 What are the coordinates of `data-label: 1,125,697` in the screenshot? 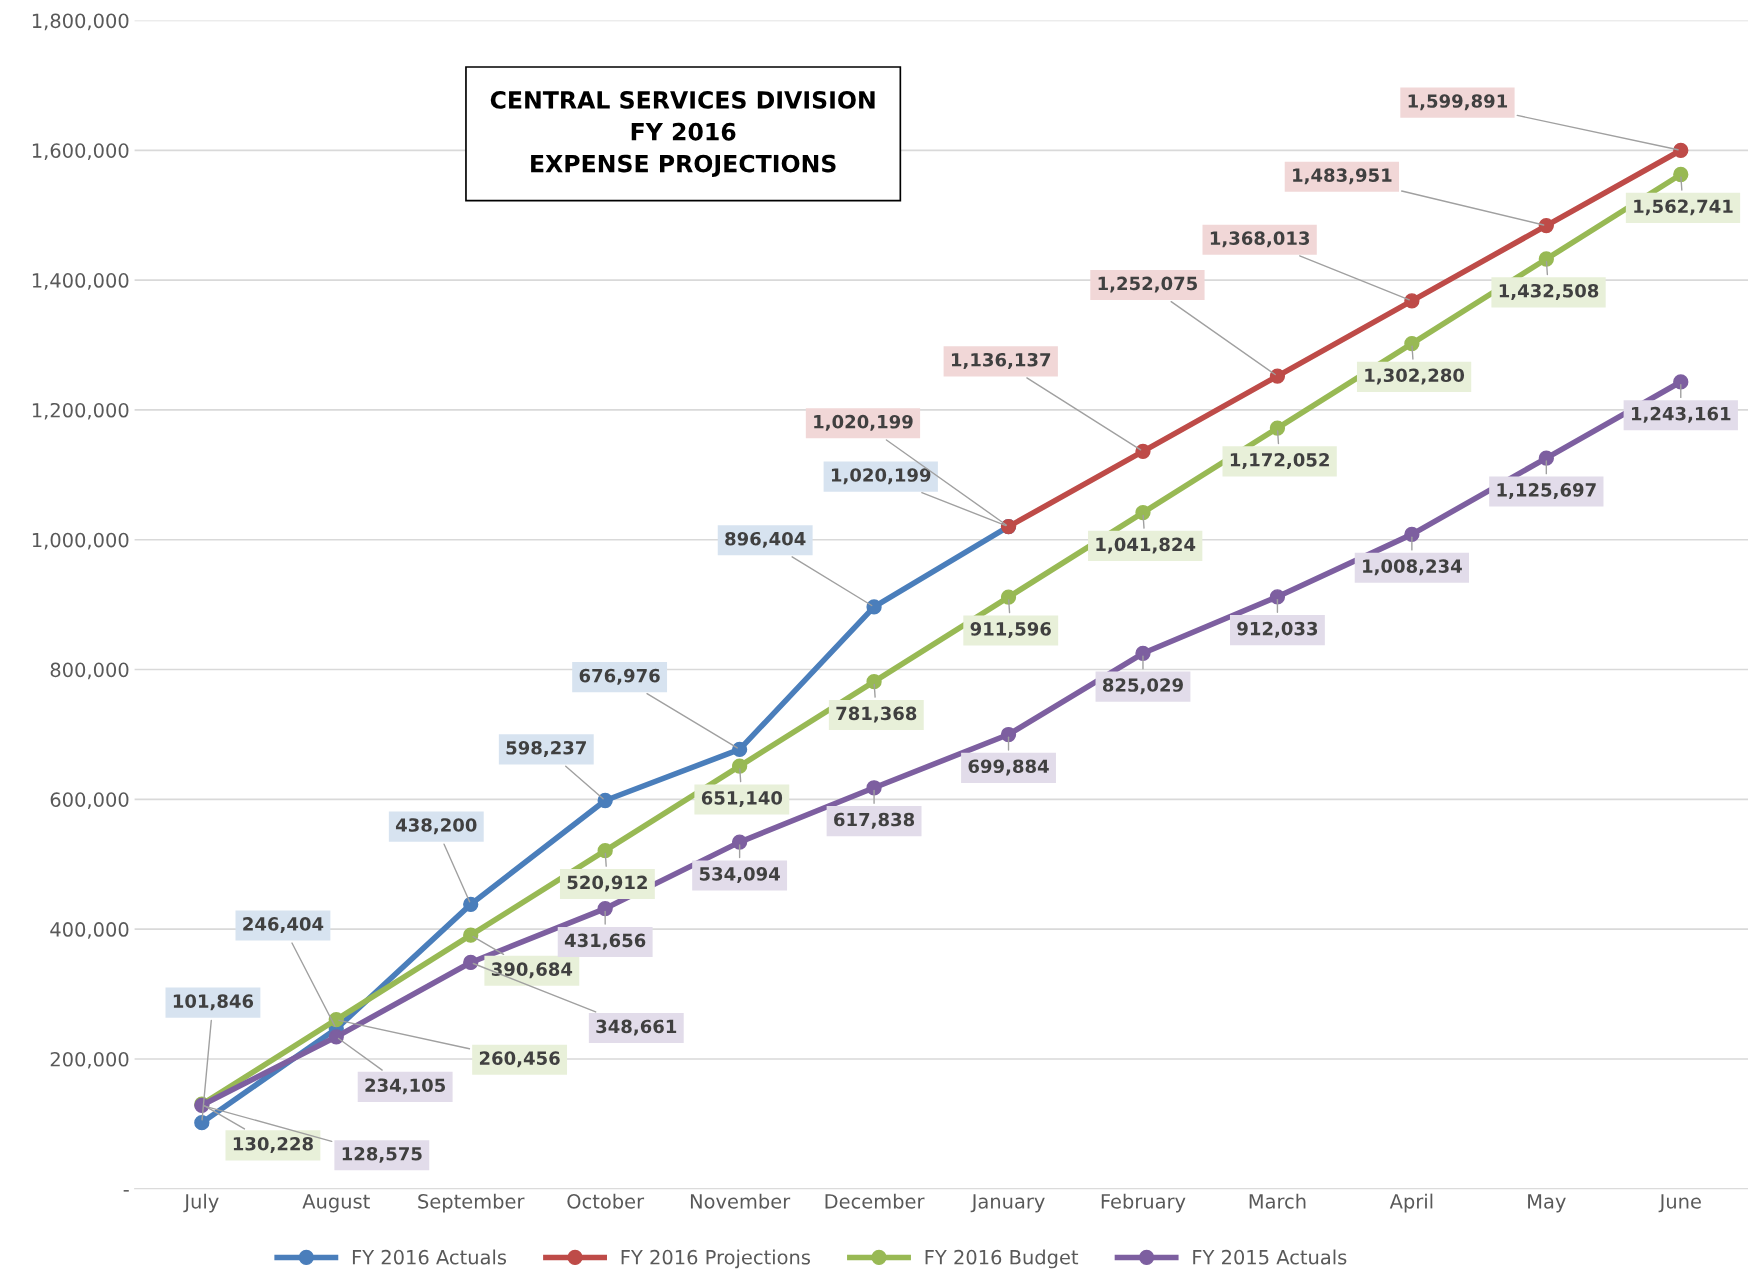 It's located at (1546, 491).